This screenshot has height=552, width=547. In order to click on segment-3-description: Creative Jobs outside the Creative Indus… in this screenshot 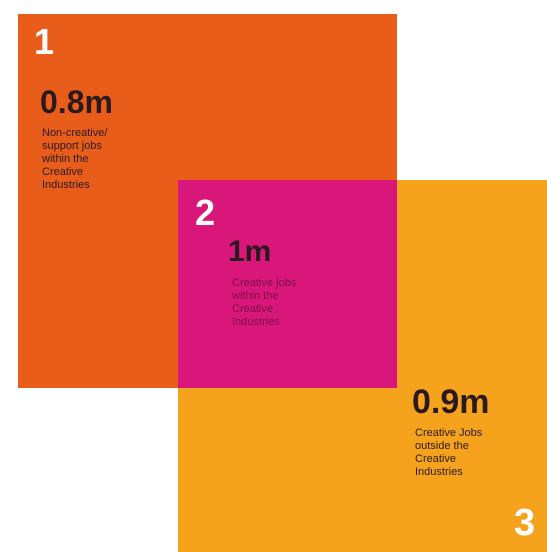, I will do `click(449, 452)`.